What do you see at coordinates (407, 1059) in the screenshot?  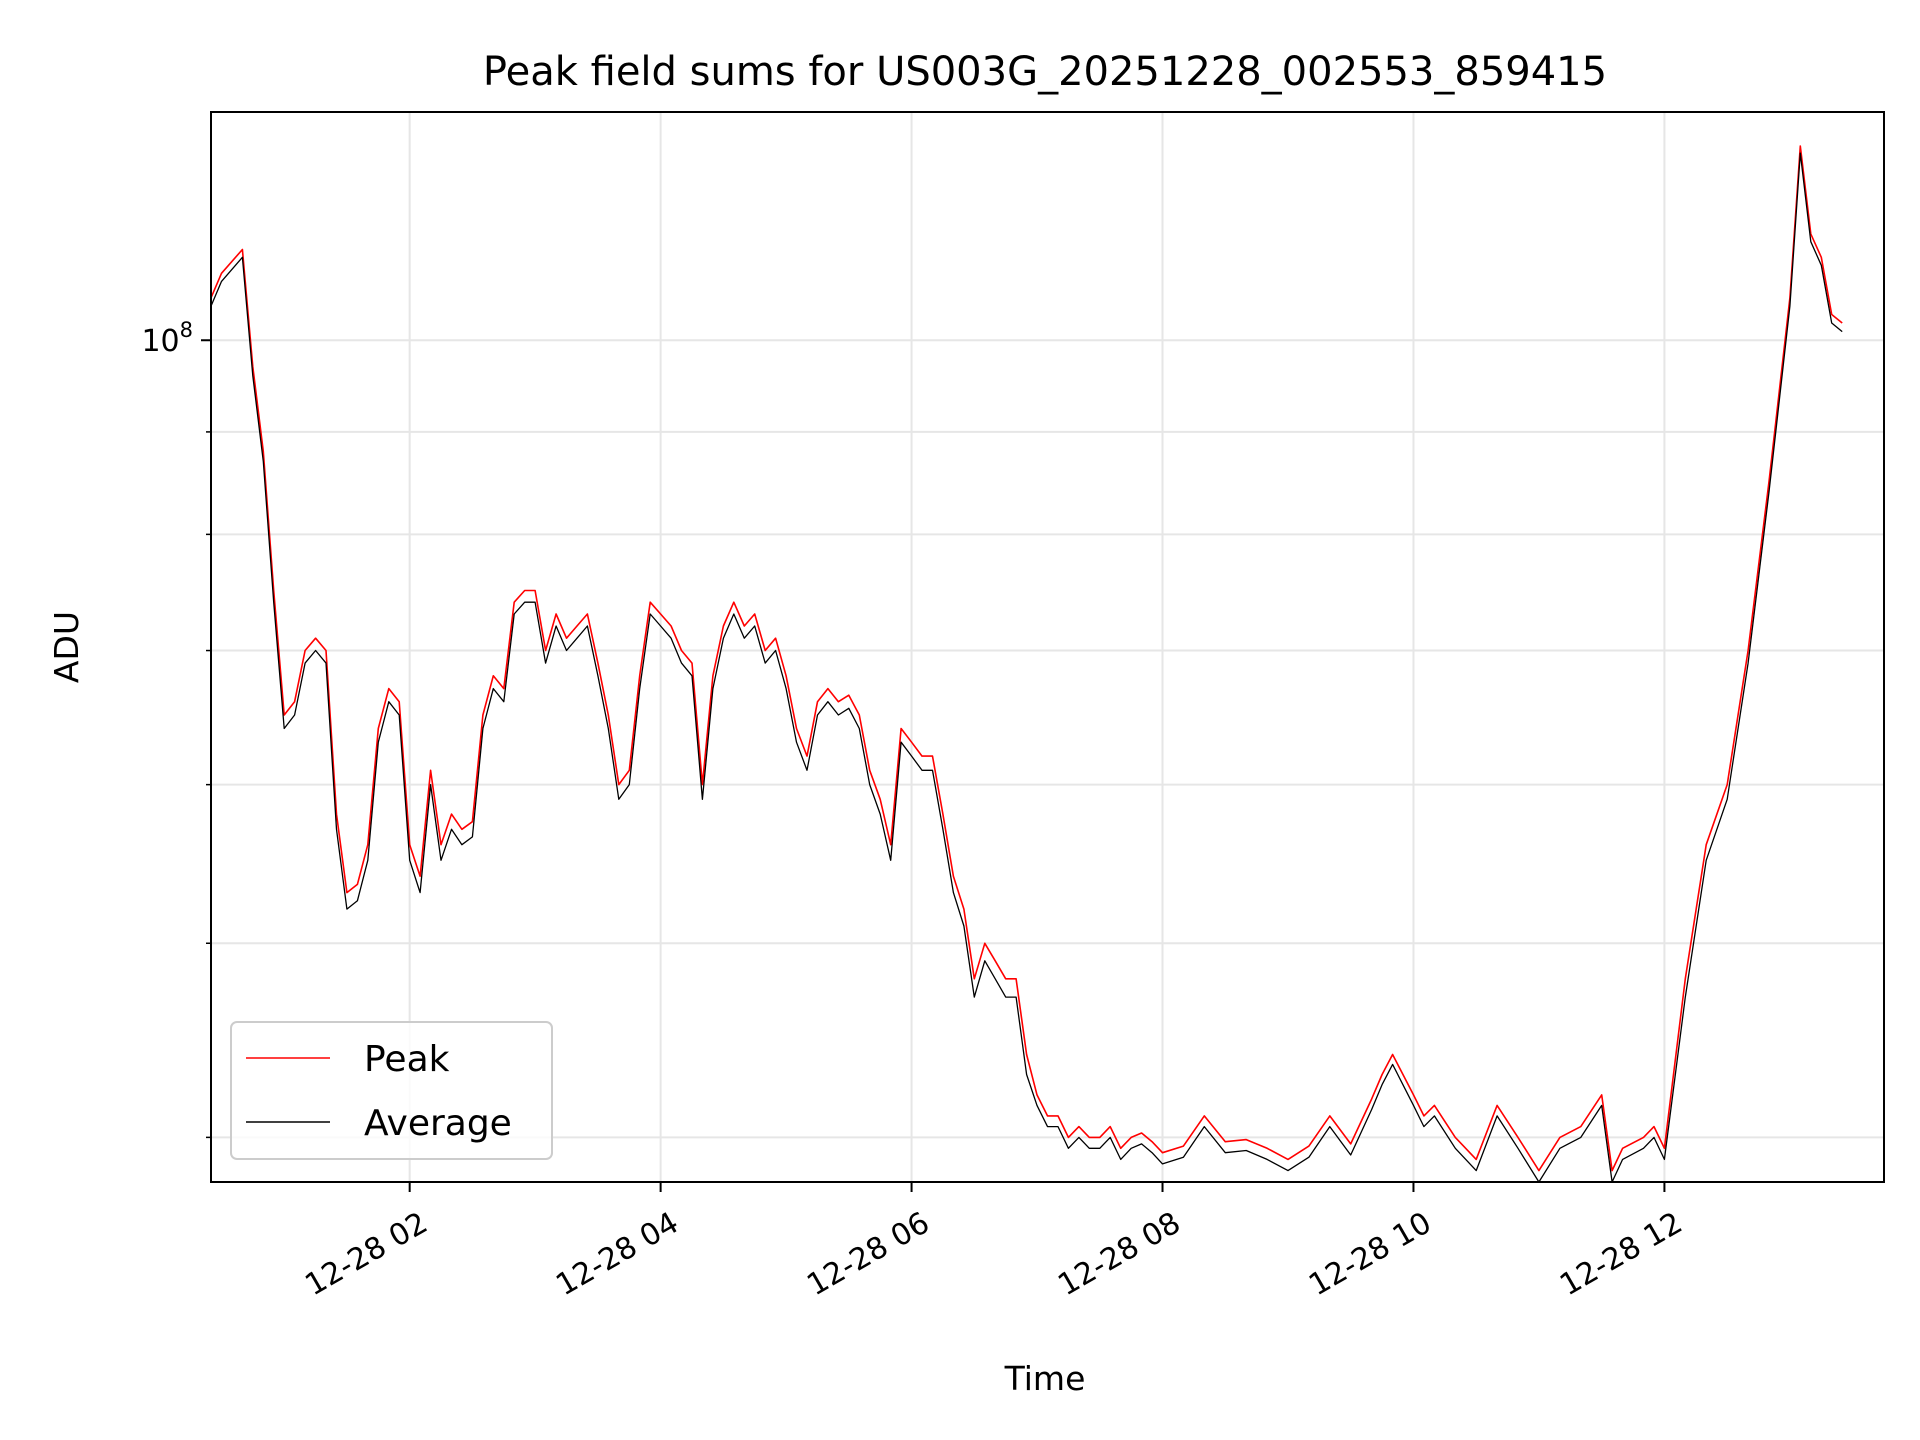 I see `legend-label-peak: Peak` at bounding box center [407, 1059].